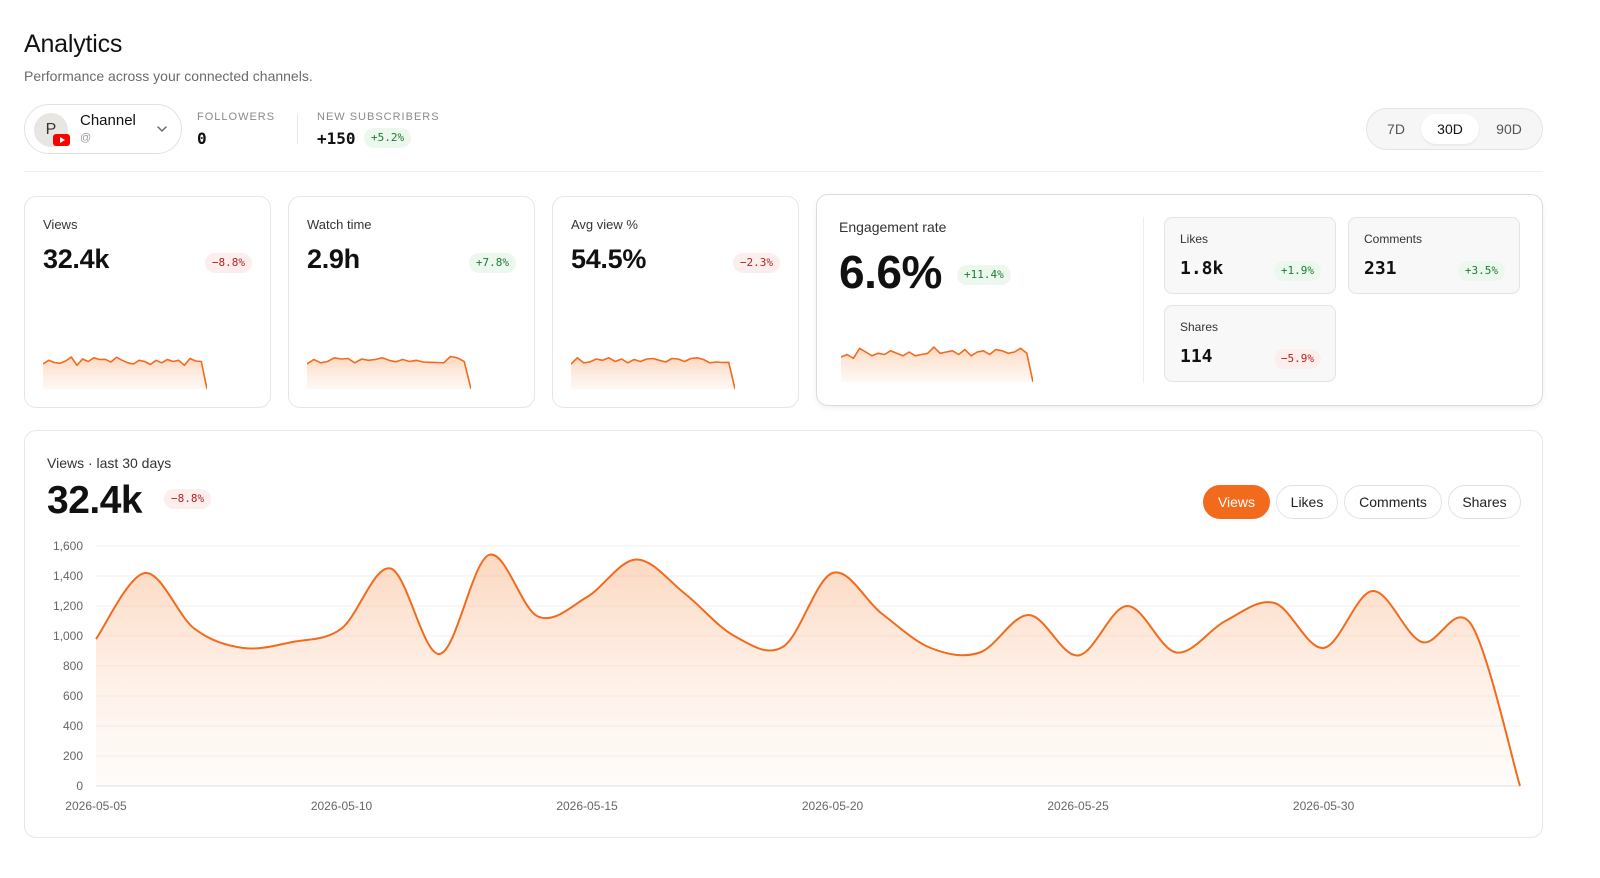  Describe the element at coordinates (411, 302) in the screenshot. I see `watch-time-card: Watch time 2.9h +7.8%` at that location.